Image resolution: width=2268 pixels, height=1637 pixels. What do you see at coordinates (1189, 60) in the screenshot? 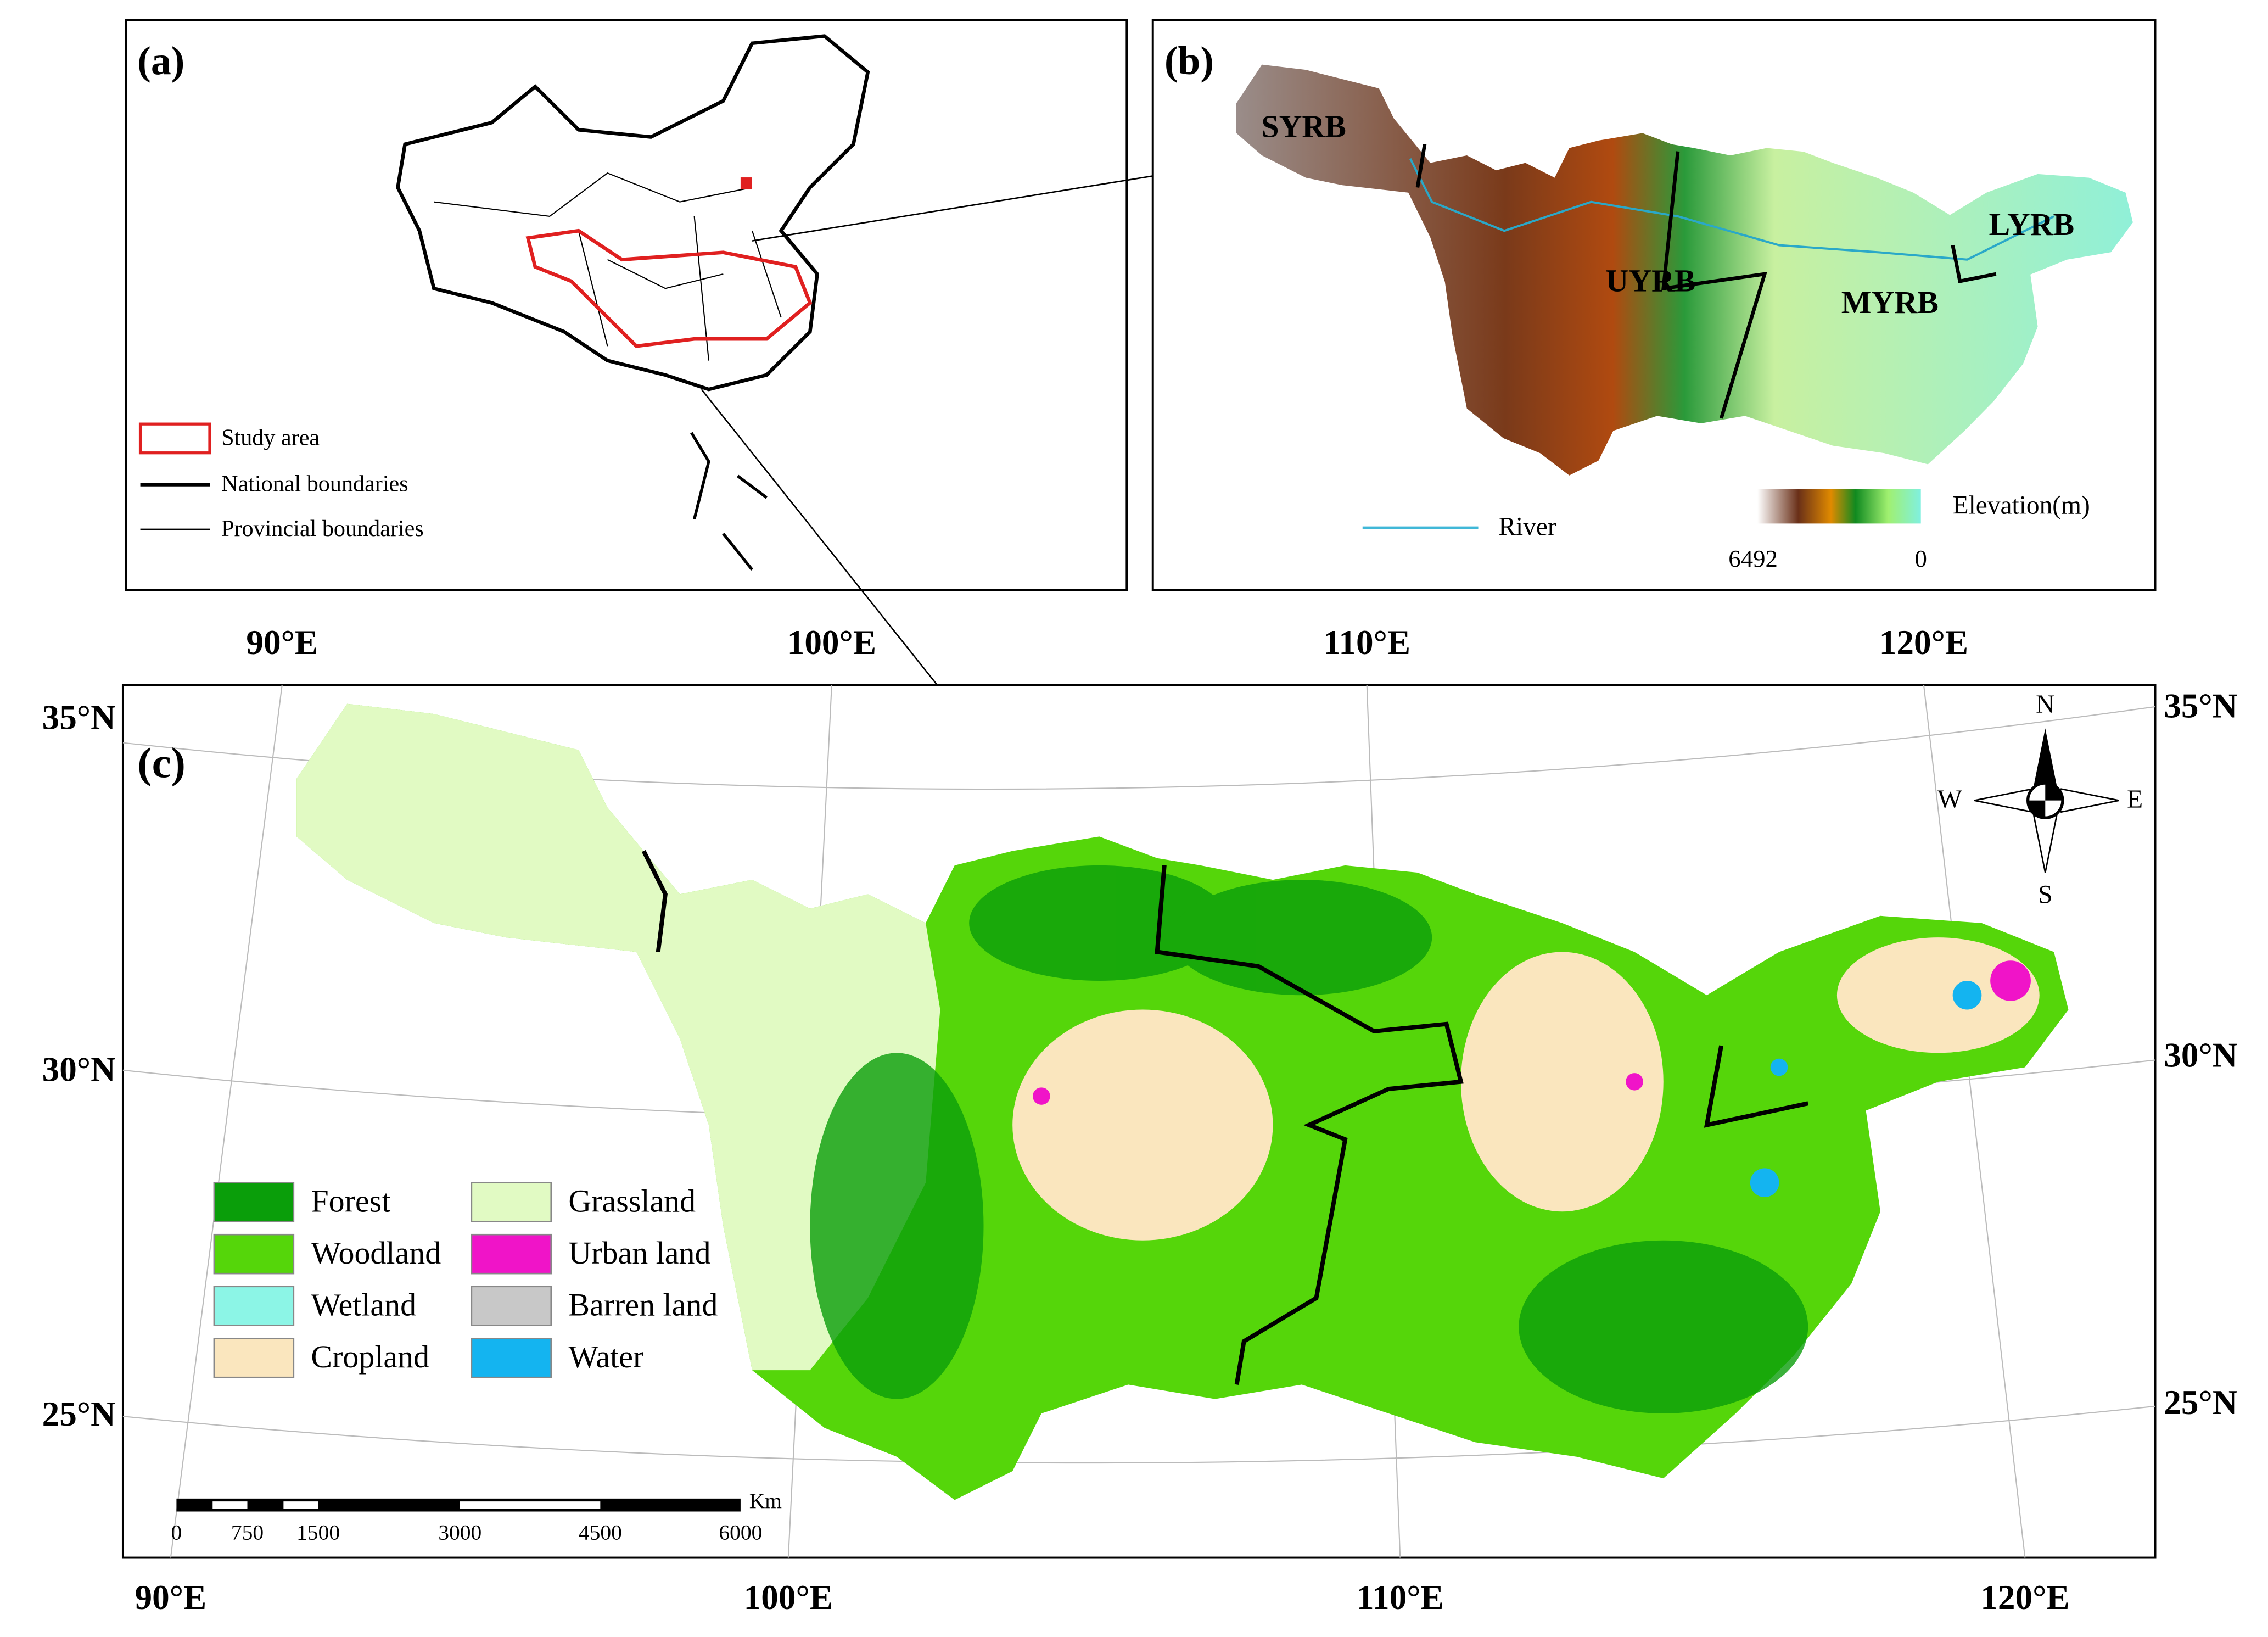
I see `panel-label: (b)` at bounding box center [1189, 60].